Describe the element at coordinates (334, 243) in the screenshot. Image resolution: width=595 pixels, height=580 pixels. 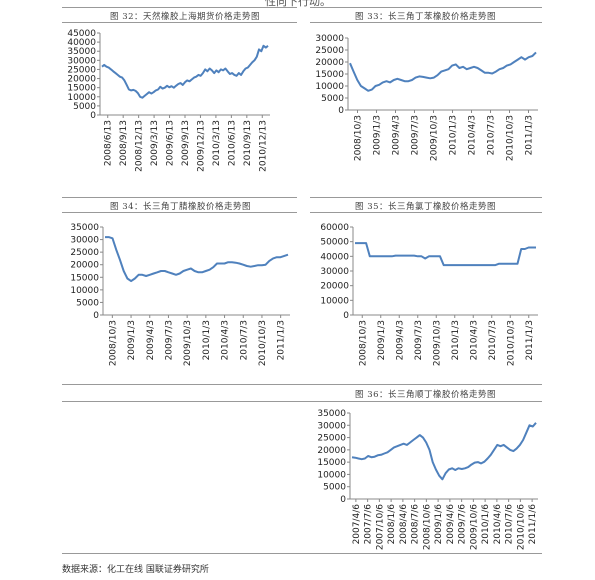
I see `y-tick-label: 50000` at that location.